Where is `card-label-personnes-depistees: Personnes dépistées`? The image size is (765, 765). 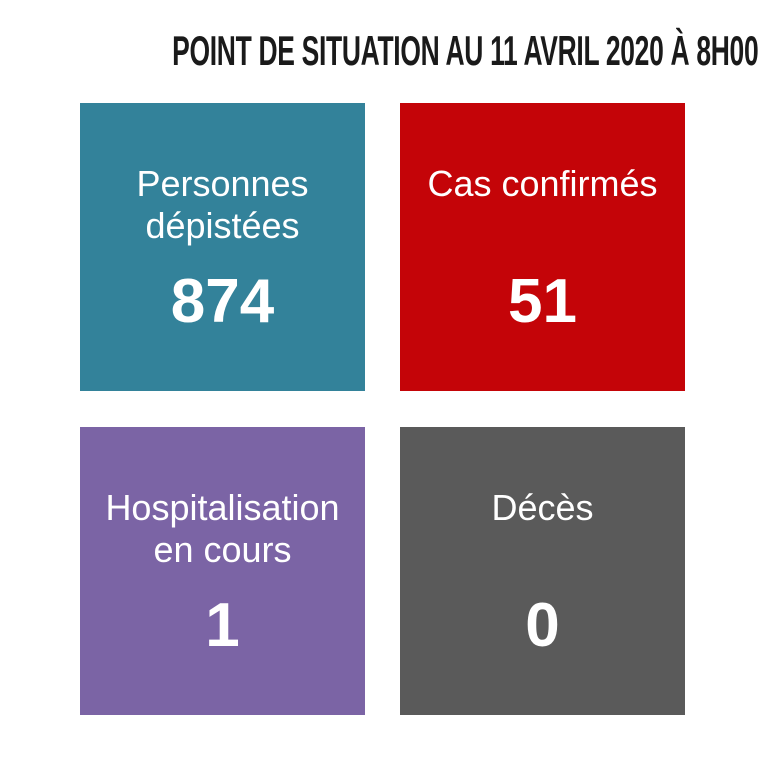 card-label-personnes-depistees: Personnes dépistées is located at coordinates (222, 205).